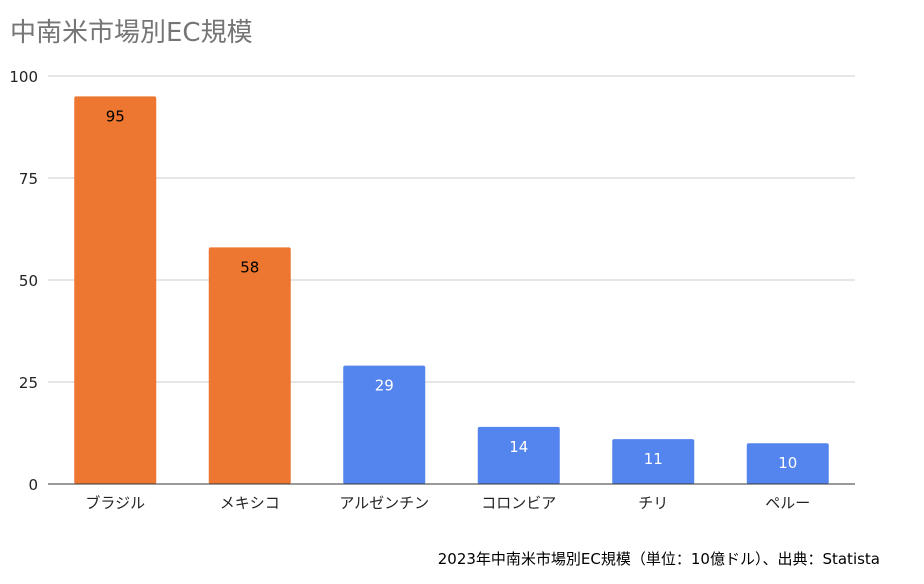 This screenshot has height=584, width=924. What do you see at coordinates (518, 447) in the screenshot?
I see `data-label: 14` at bounding box center [518, 447].